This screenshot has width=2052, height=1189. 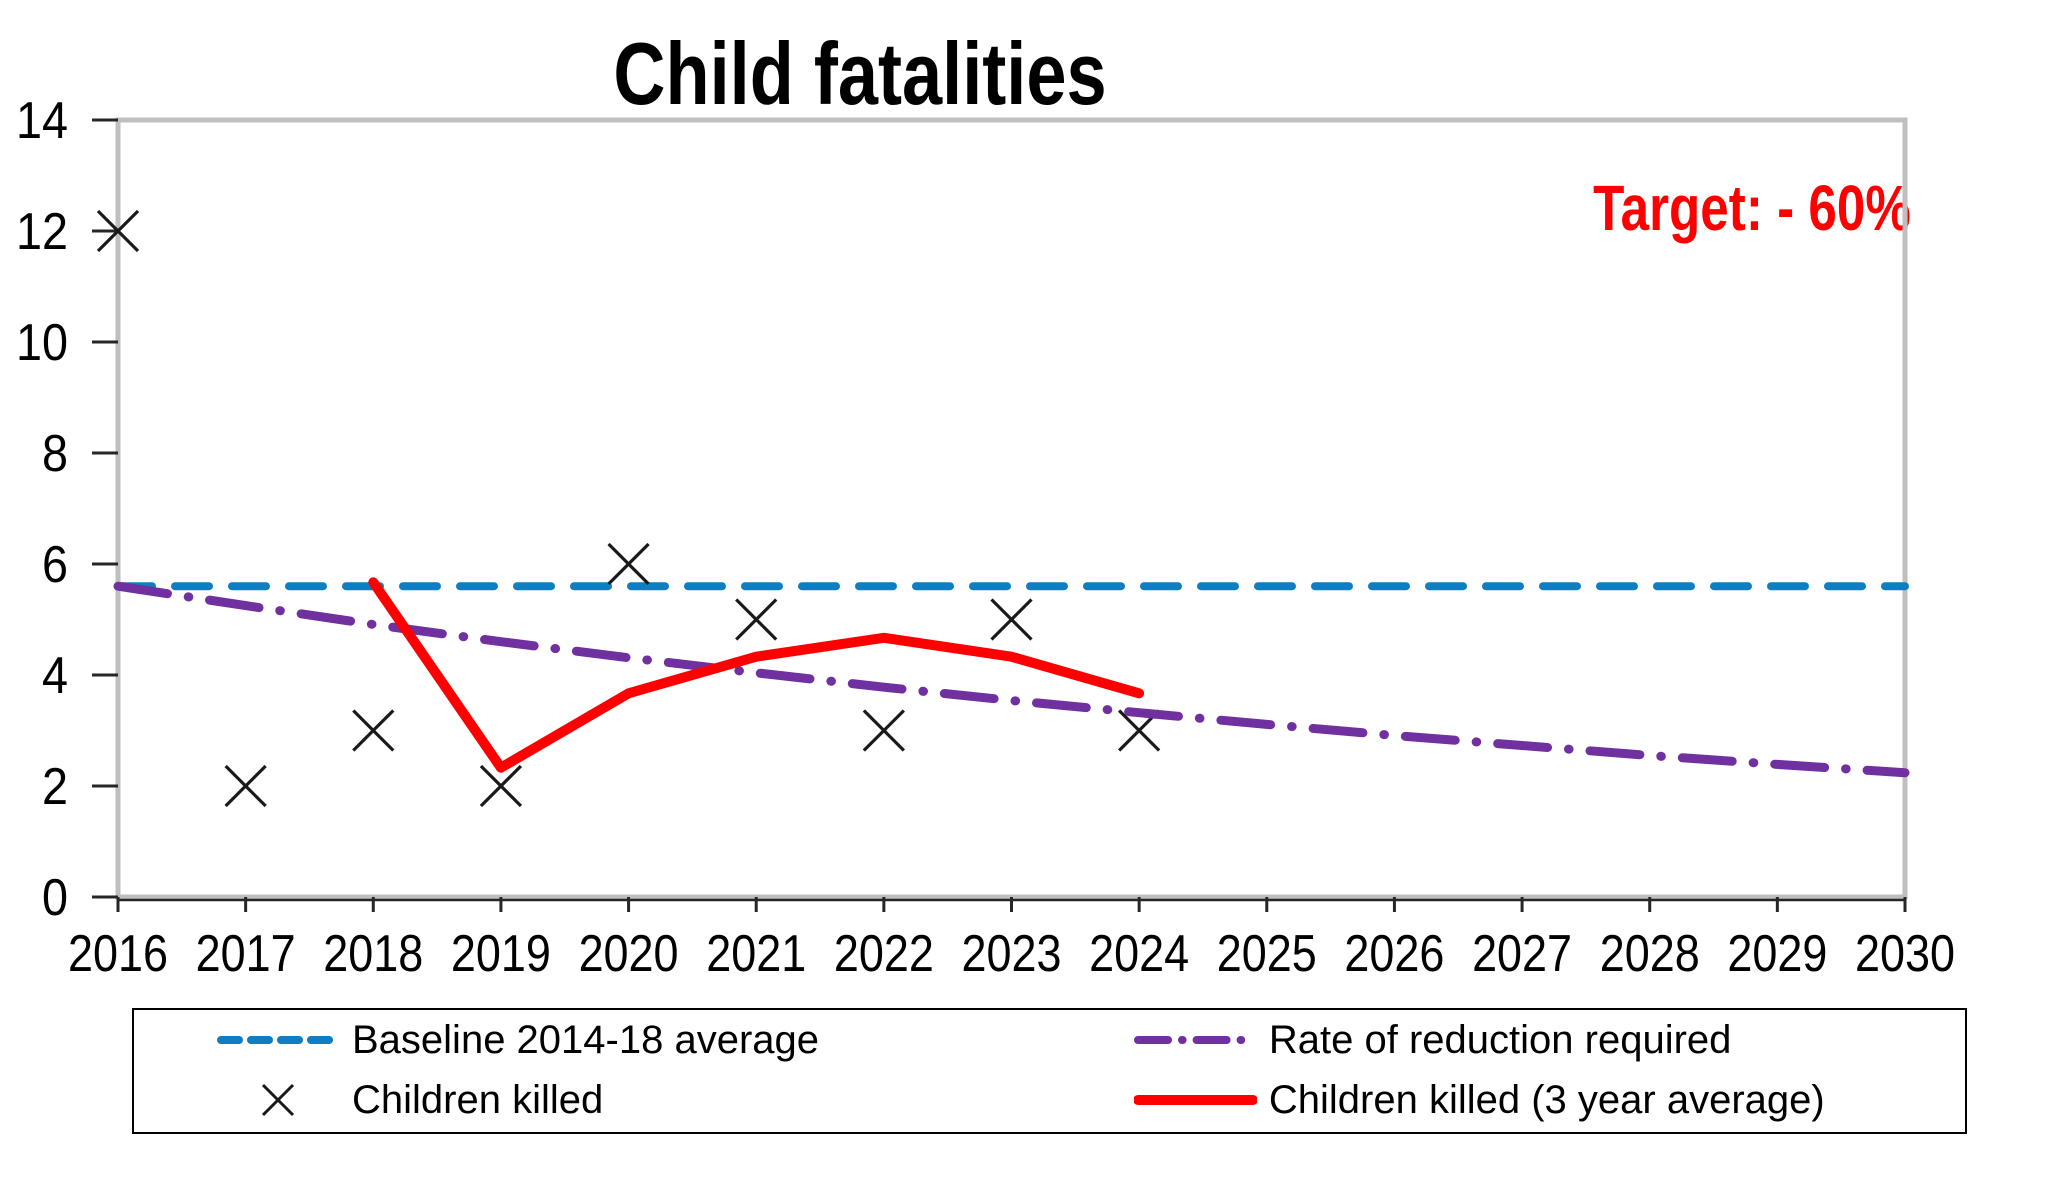 What do you see at coordinates (55, 676) in the screenshot?
I see `svg-text: 4` at bounding box center [55, 676].